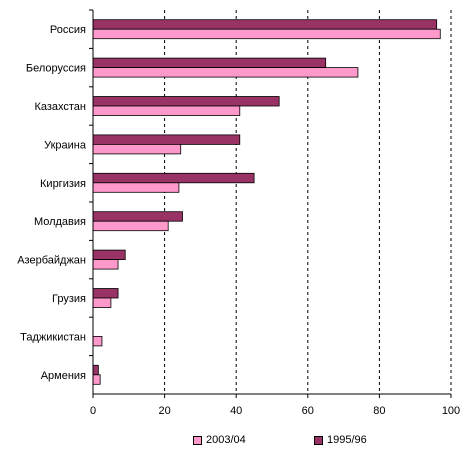 The height and width of the screenshot is (461, 467). What do you see at coordinates (60, 222) in the screenshot?
I see `category-label: Молдавия` at bounding box center [60, 222].